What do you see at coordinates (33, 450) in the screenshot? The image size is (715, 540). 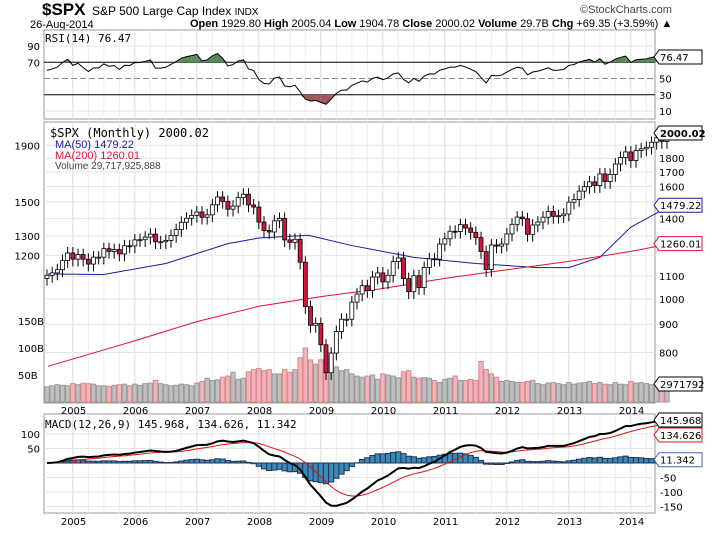 I see `macd-tick: 50` at bounding box center [33, 450].